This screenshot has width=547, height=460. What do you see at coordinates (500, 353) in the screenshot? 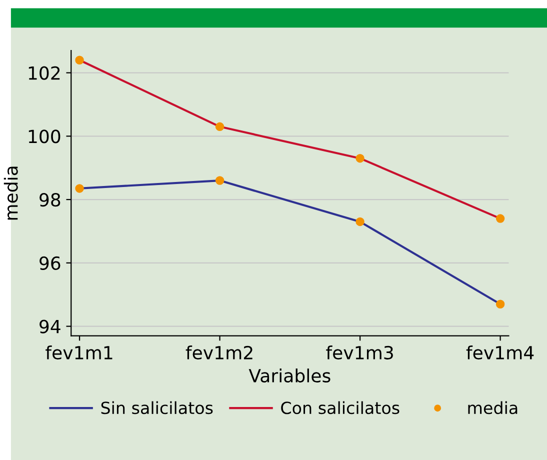
I see `x-tick-label: fev1m4` at bounding box center [500, 353].